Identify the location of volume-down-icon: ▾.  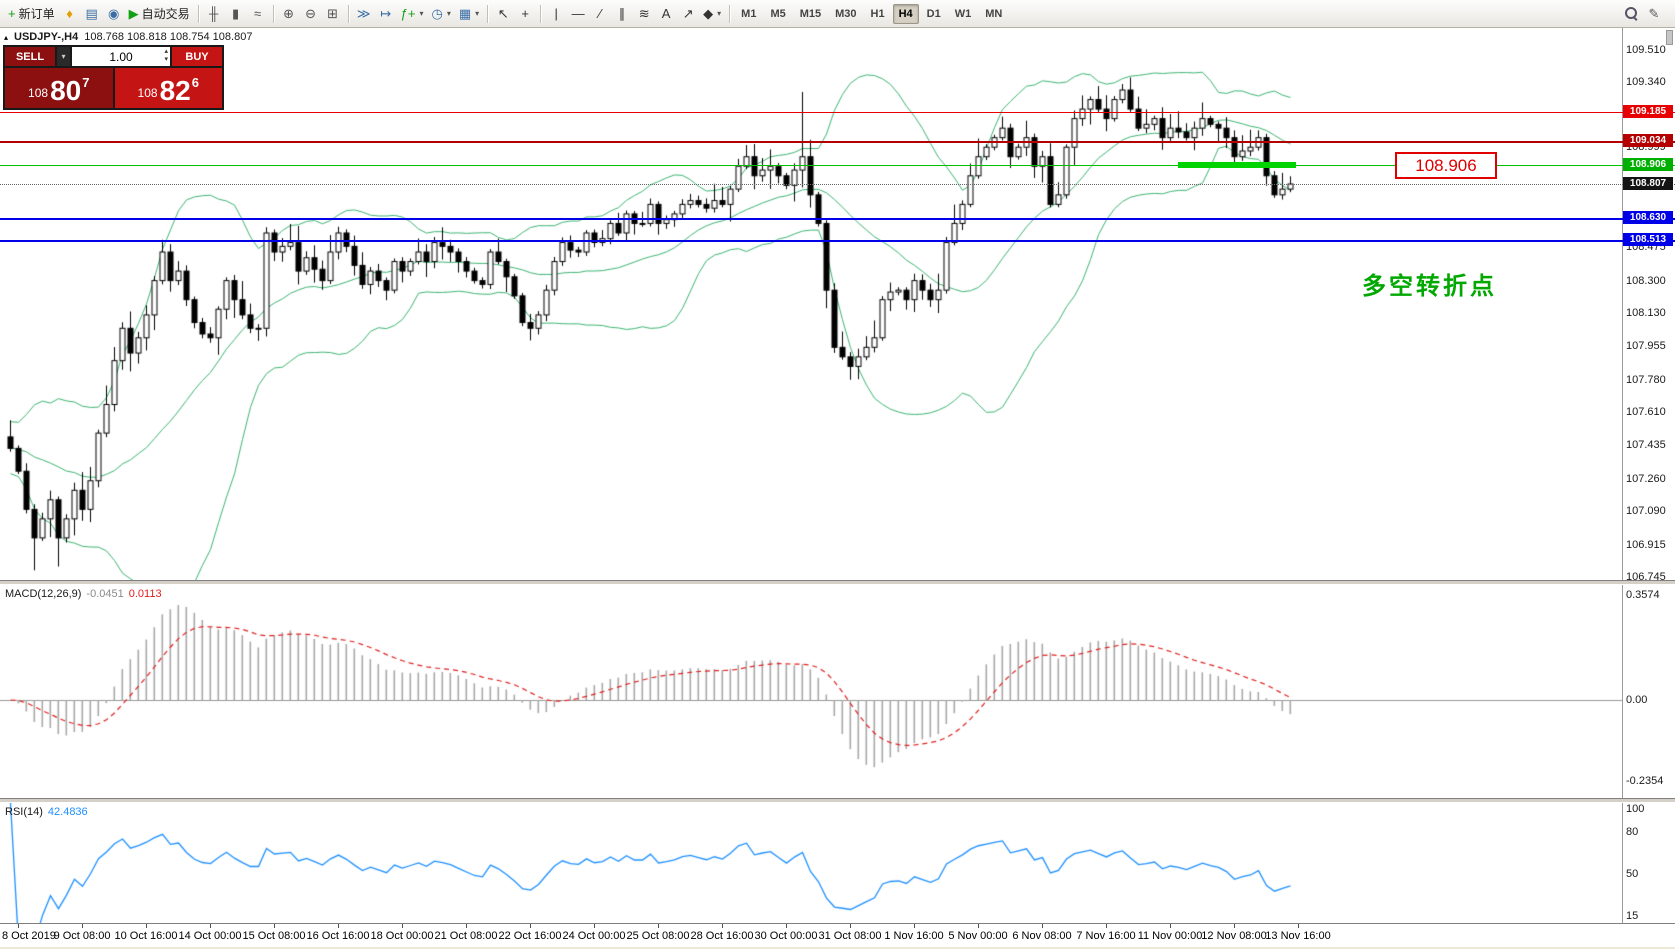
(166, 59).